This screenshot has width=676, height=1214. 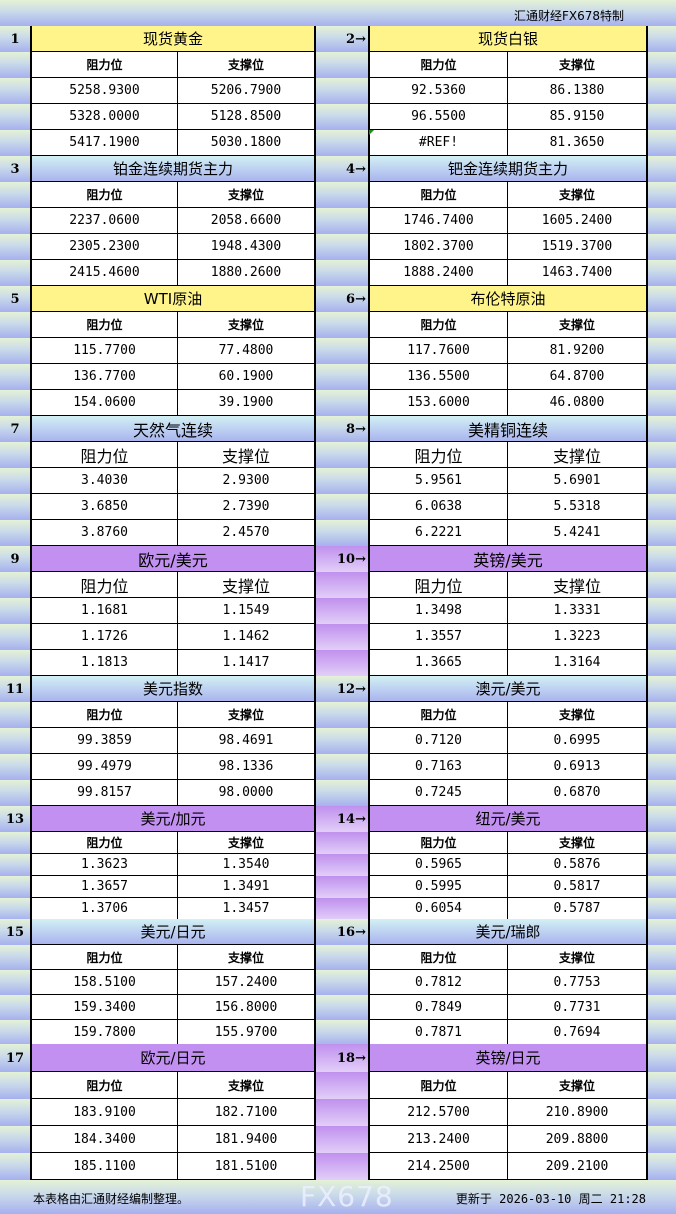 I want to click on support-value: 5.6901, so click(x=578, y=481).